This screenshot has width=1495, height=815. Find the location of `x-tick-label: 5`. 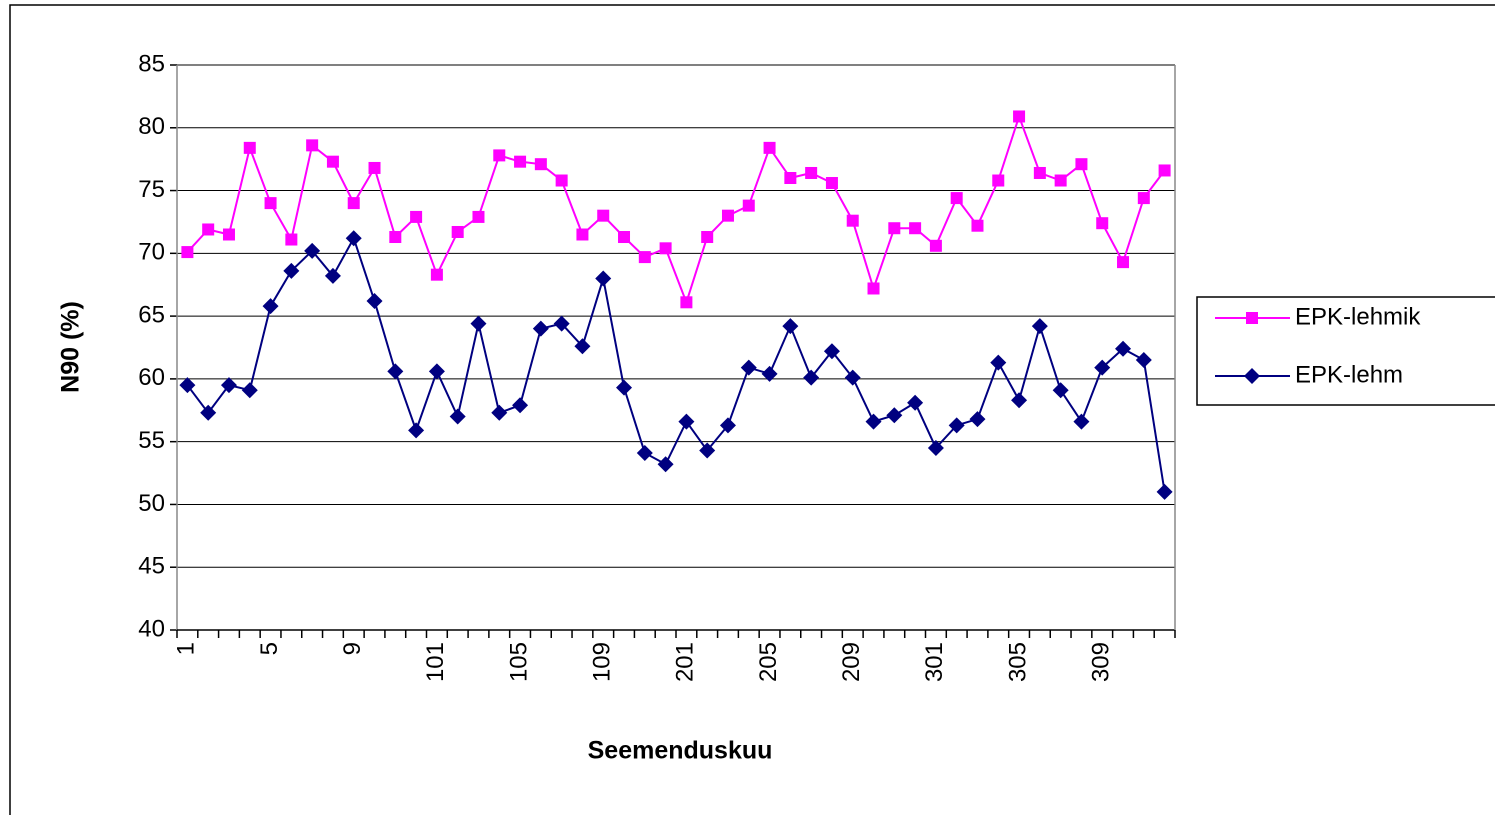

x-tick-label: 5 is located at coordinates (269, 648).